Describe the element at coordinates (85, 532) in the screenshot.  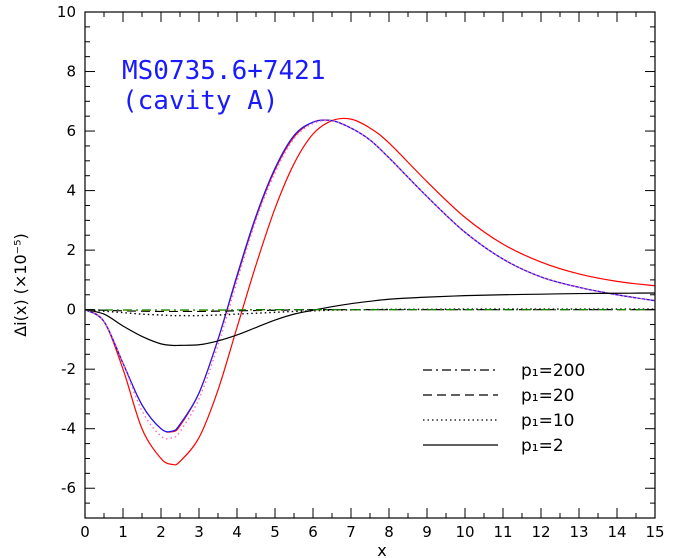
I see `x-tick-label: 0` at that location.